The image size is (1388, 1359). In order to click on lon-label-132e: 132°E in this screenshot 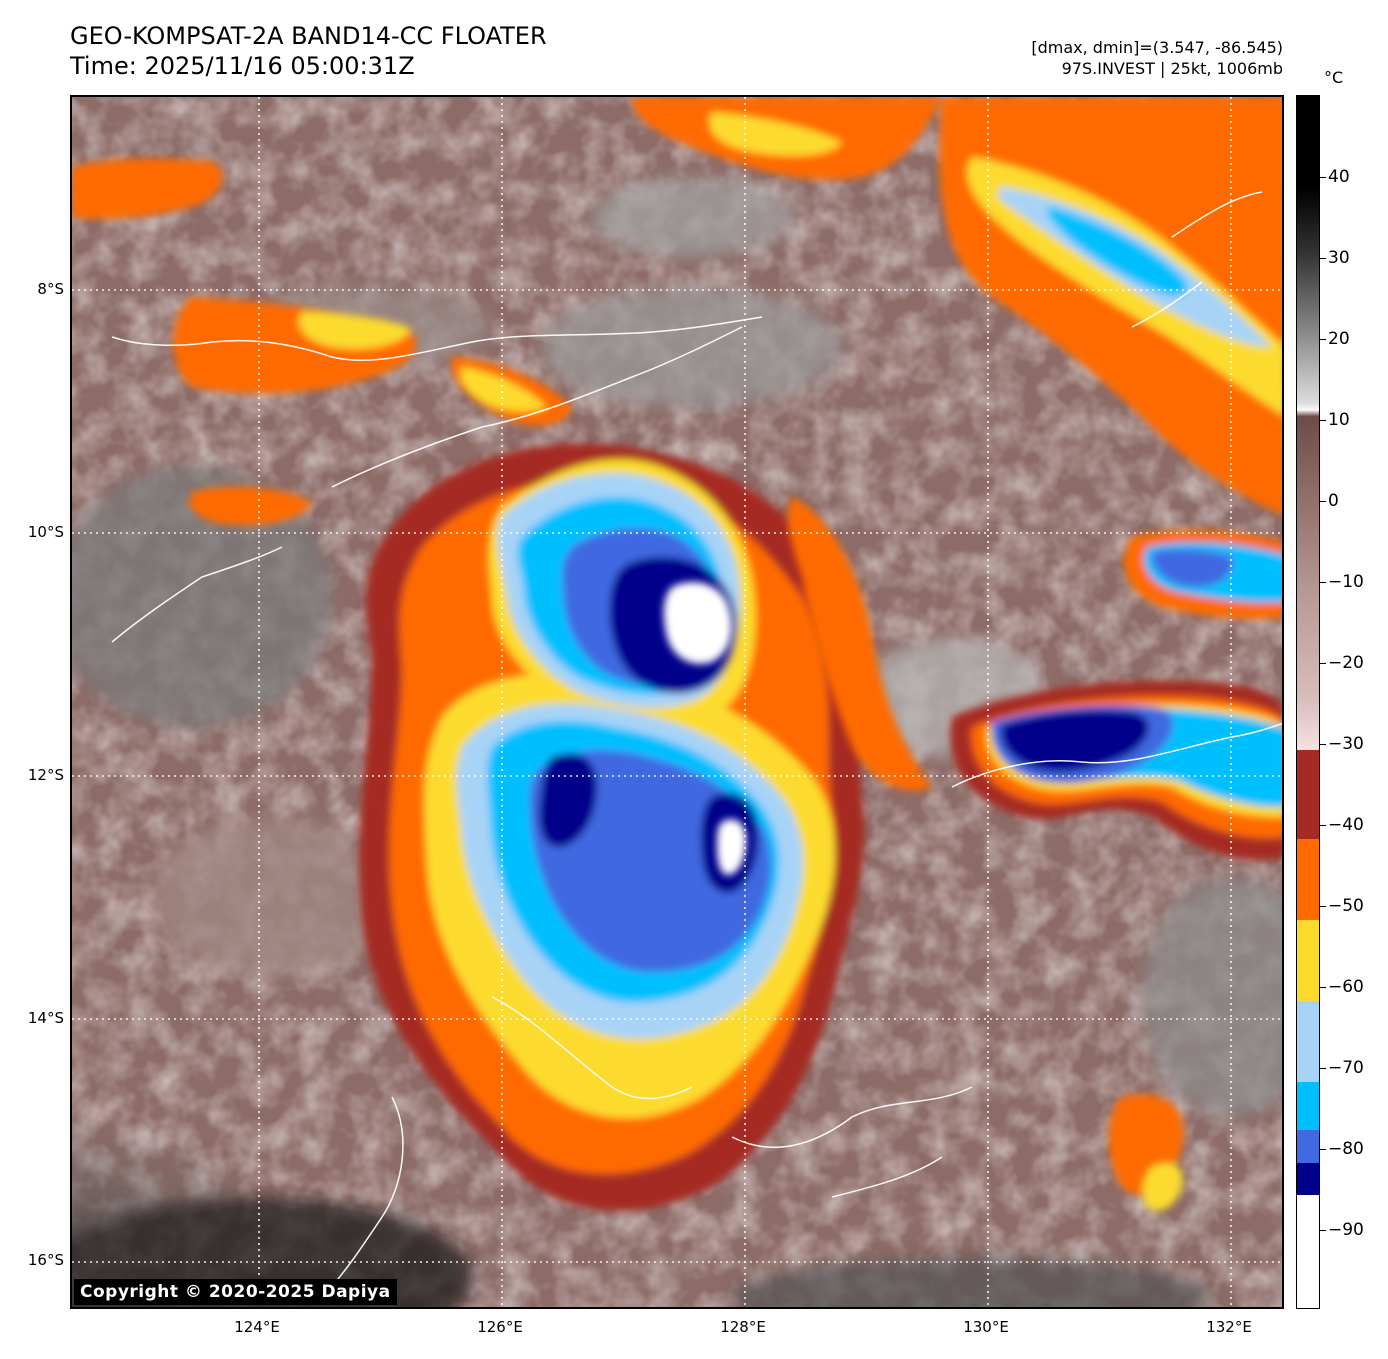, I will do `click(1229, 1327)`.